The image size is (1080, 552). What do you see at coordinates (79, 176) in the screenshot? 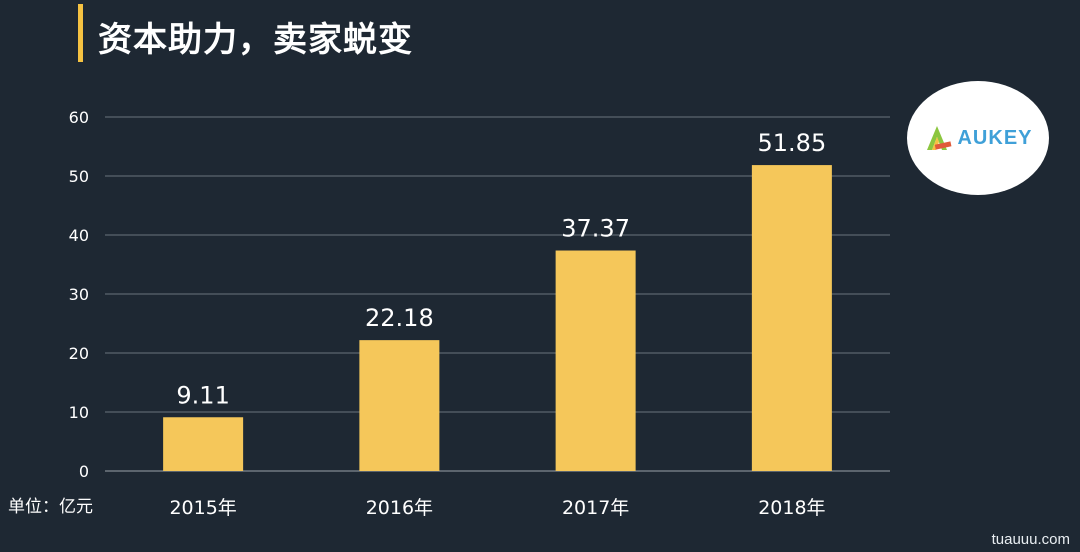
I see `y-tick-label: 50` at bounding box center [79, 176].